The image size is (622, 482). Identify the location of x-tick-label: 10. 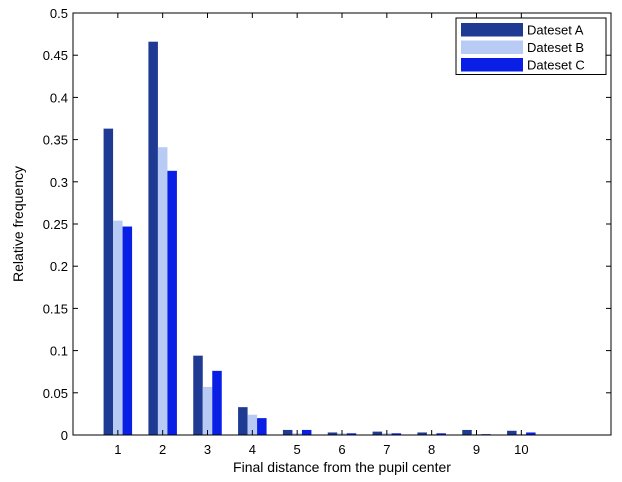
(521, 449).